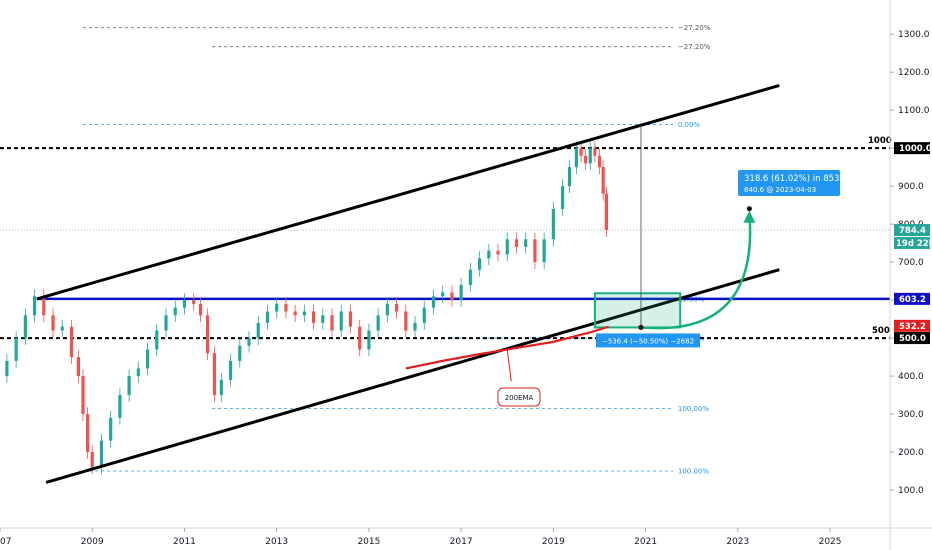 This screenshot has height=550, width=932. Describe the element at coordinates (914, 73) in the screenshot. I see `y-tick-label: 1200.0` at that location.